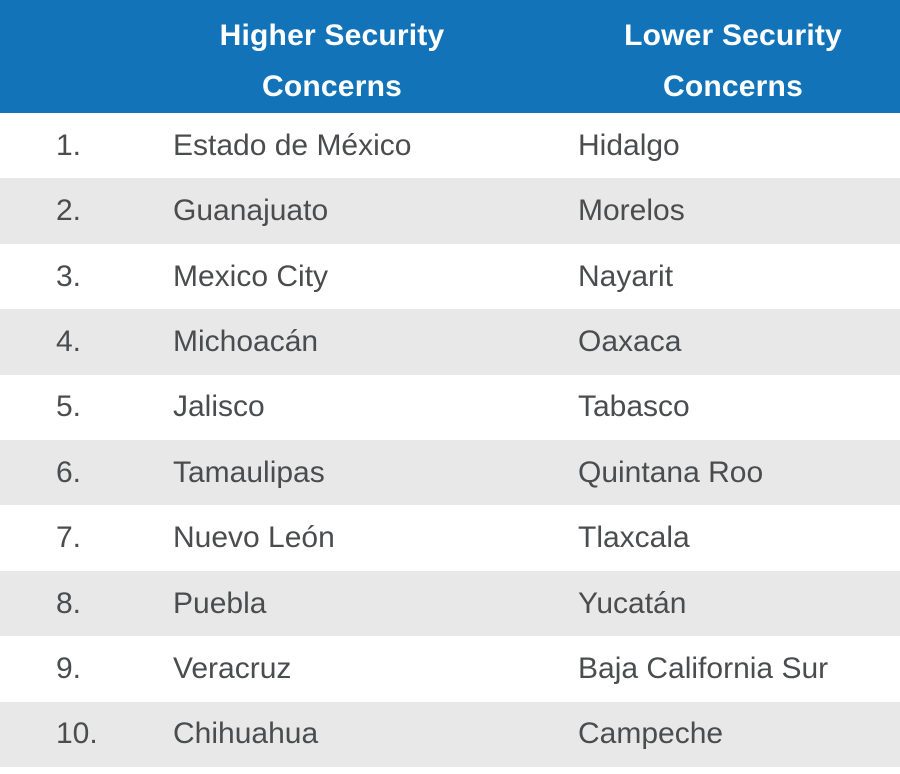 The width and height of the screenshot is (900, 774). I want to click on table-row: 2. Guanajuato Morelos, so click(450, 211).